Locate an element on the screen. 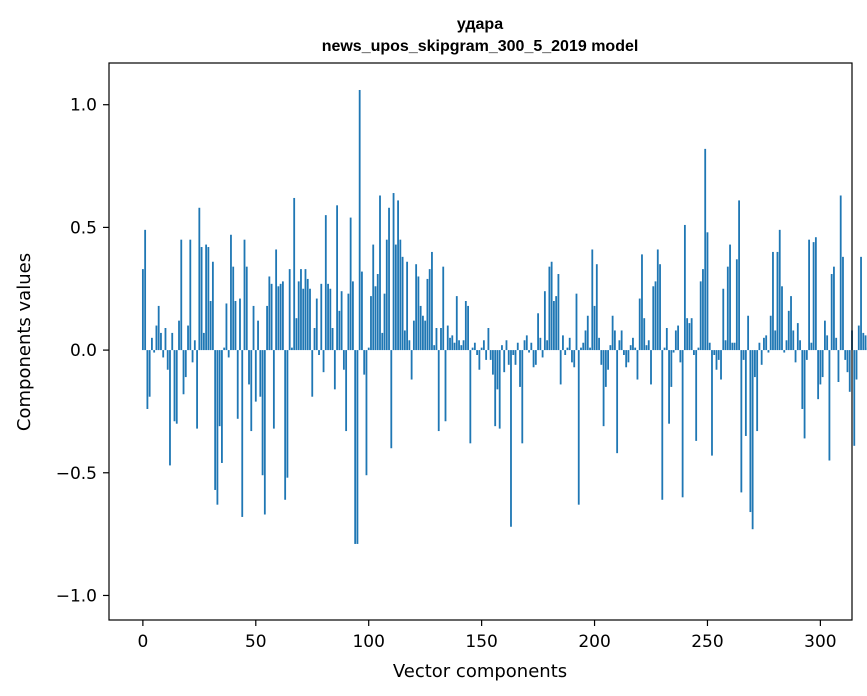 This screenshot has height=696, width=867. x-tick-label-200: 200 is located at coordinates (594, 642).